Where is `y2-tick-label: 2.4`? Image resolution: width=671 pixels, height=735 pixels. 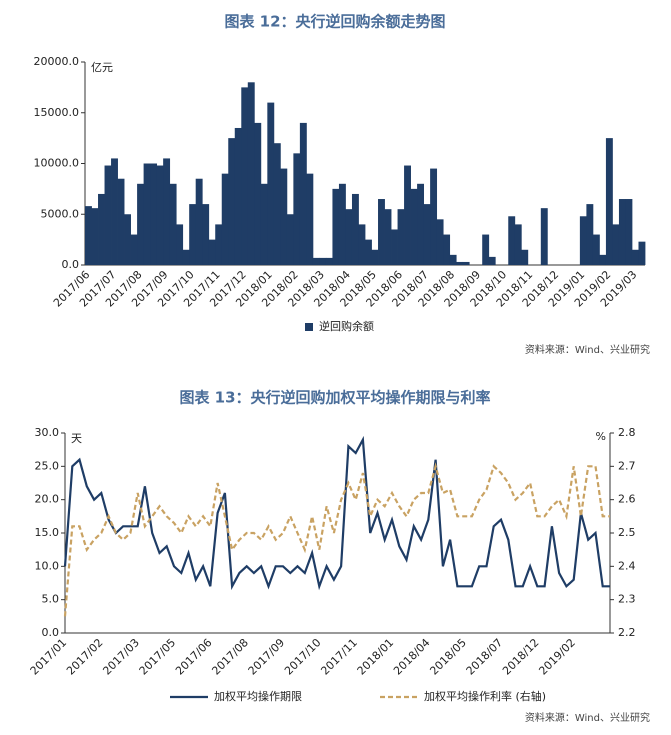 y2-tick-label: 2.4 is located at coordinates (627, 565).